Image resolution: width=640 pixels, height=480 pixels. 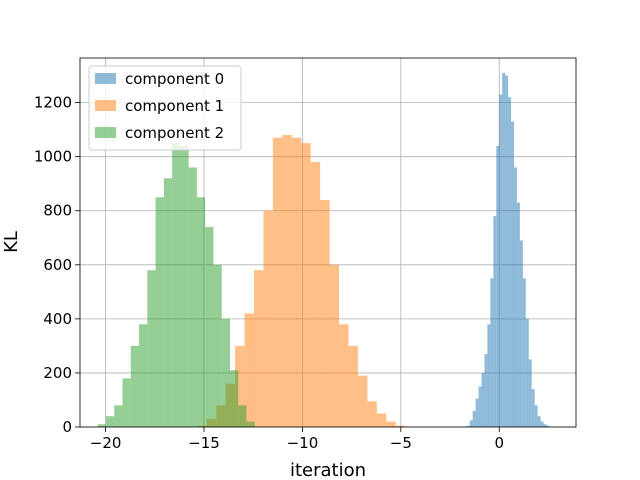 I want to click on x-tick-label: −15, so click(x=204, y=443).